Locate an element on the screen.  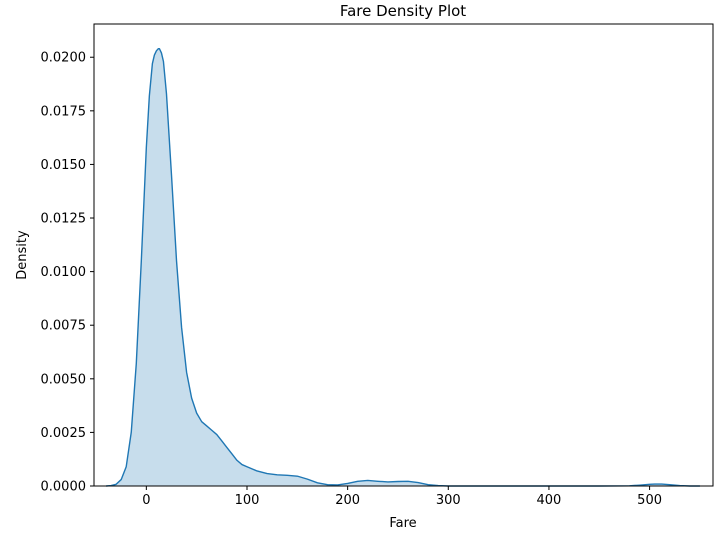
y-tick-label: 0.0100 is located at coordinates (64, 272).